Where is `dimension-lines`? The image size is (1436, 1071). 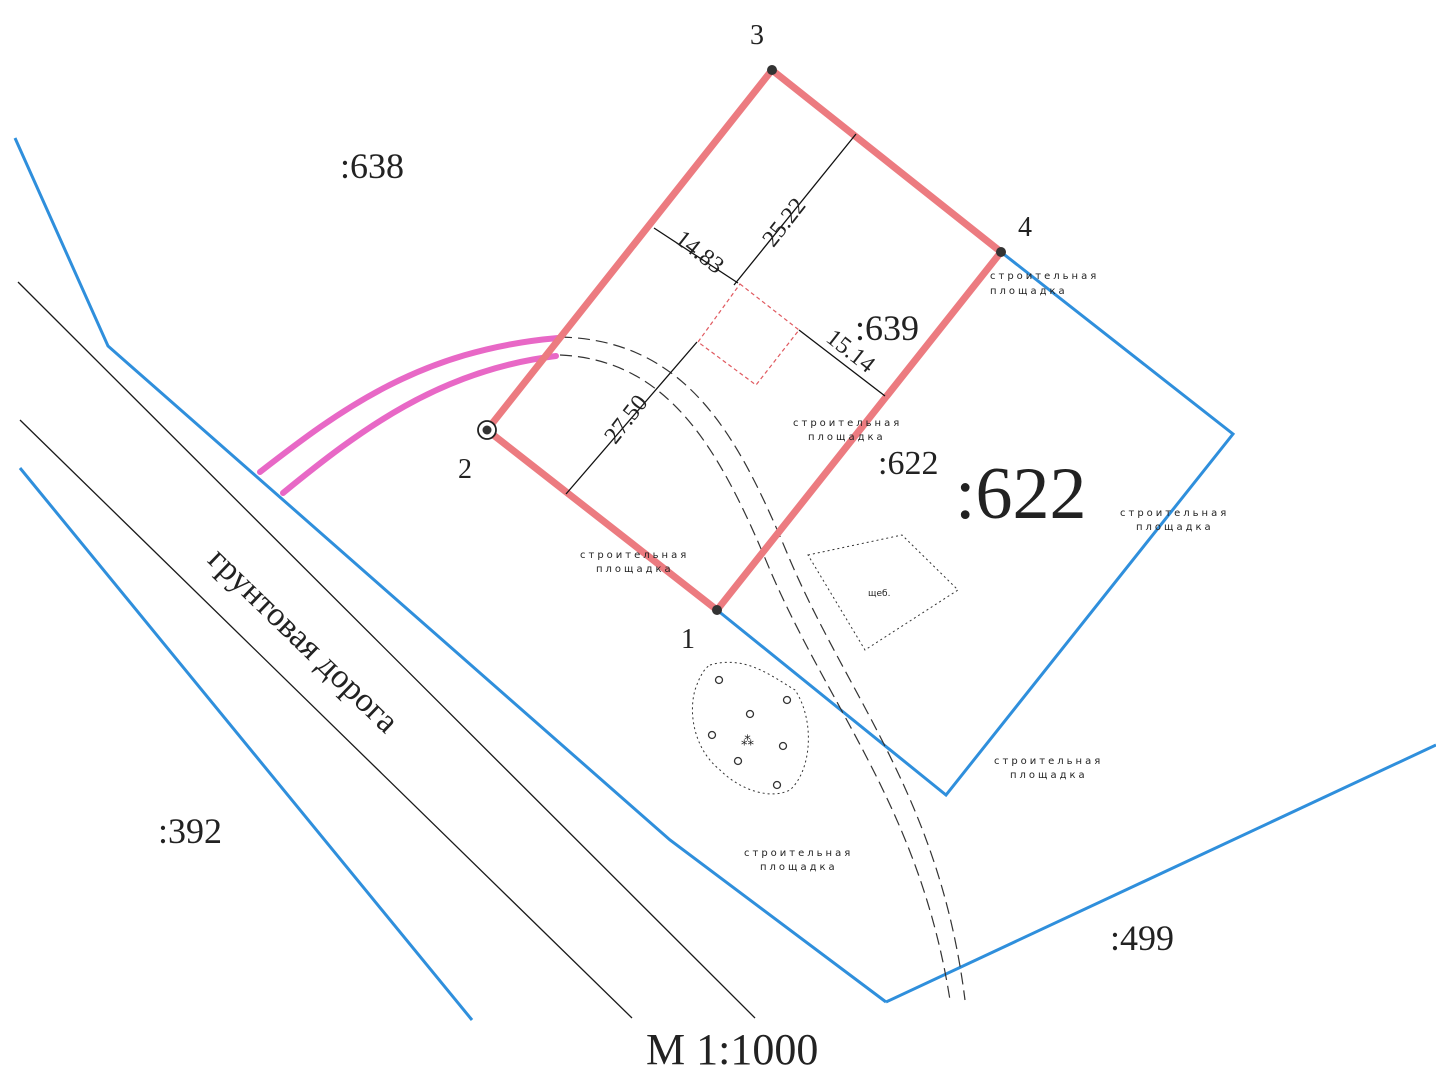
dimension-lines is located at coordinates (725, 314).